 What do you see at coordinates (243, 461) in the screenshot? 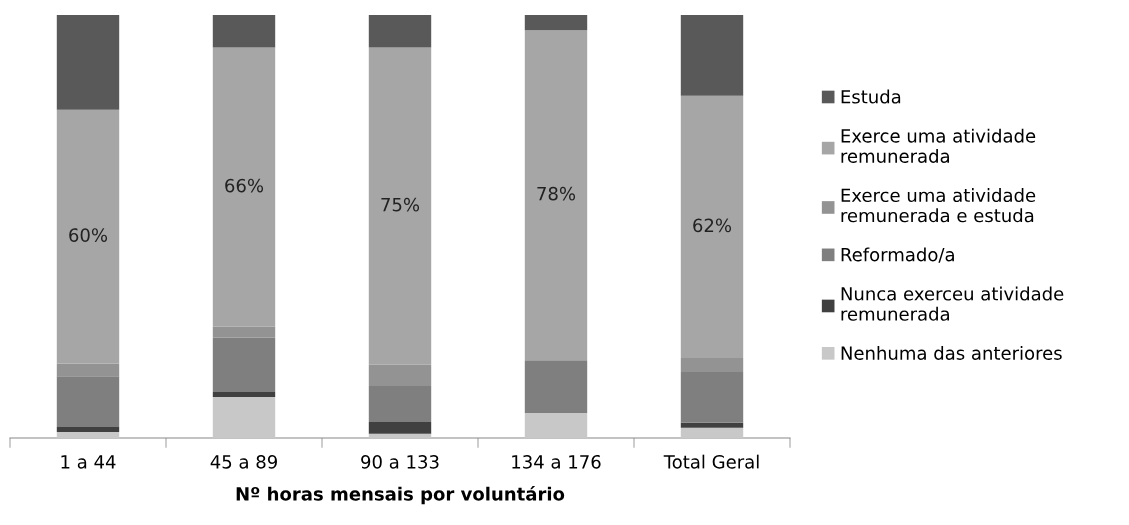
I see `x-tick-label: 45 a 89` at bounding box center [243, 461].